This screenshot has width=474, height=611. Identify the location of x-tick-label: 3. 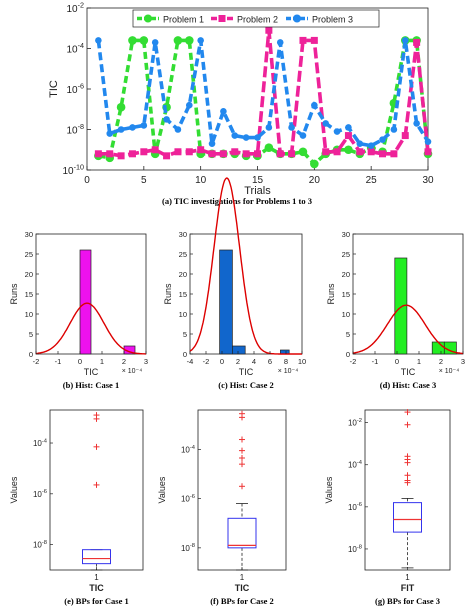
(146, 361).